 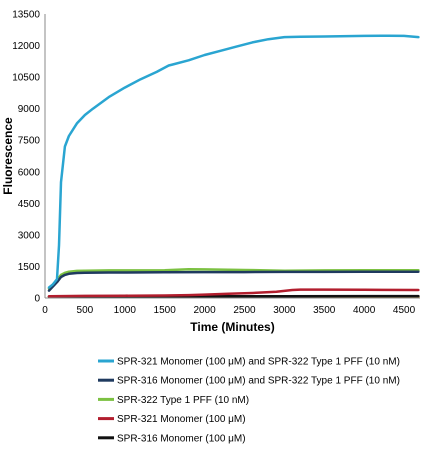 What do you see at coordinates (37, 299) in the screenshot?
I see `y-tick-label: 0` at bounding box center [37, 299].